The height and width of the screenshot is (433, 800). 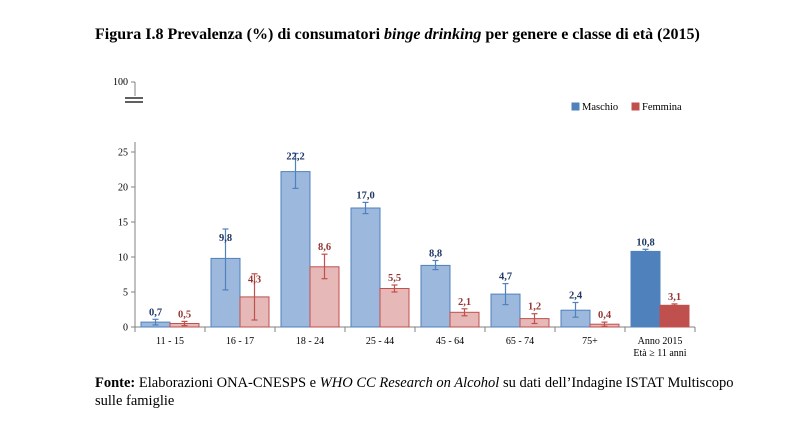 What do you see at coordinates (590, 341) in the screenshot?
I see `x-tick-label: 75+` at bounding box center [590, 341].